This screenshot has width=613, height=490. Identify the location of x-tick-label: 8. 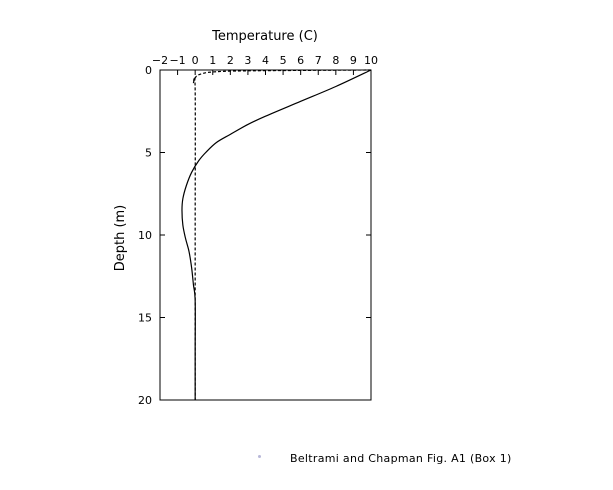
(335, 60).